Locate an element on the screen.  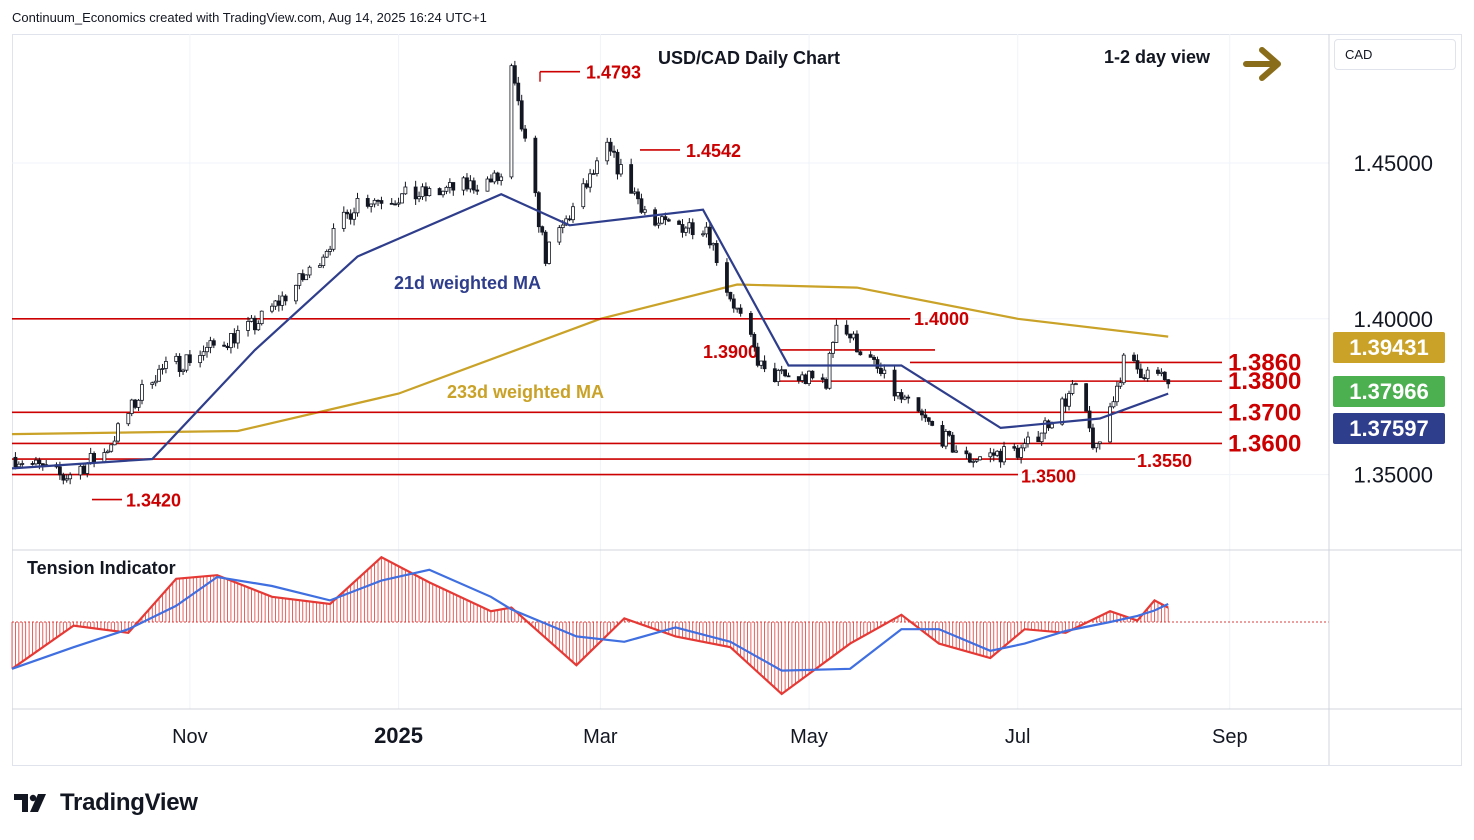
tradingview-logo-text: TradingView is located at coordinates (129, 802).